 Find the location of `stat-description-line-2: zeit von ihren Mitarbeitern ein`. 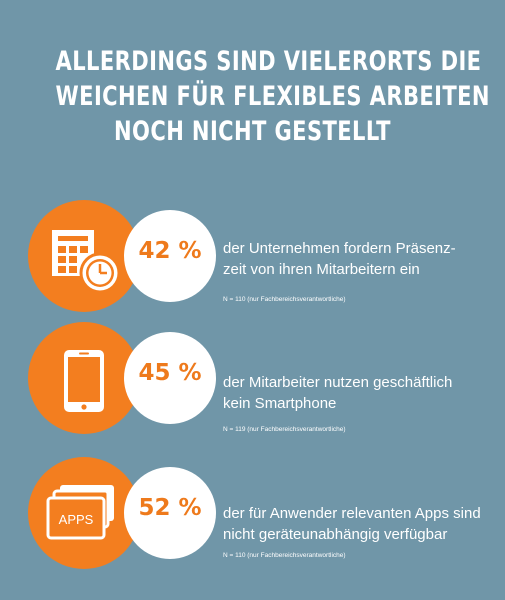

stat-description-line-2: zeit von ihren Mitarbeitern ein is located at coordinates (321, 269).